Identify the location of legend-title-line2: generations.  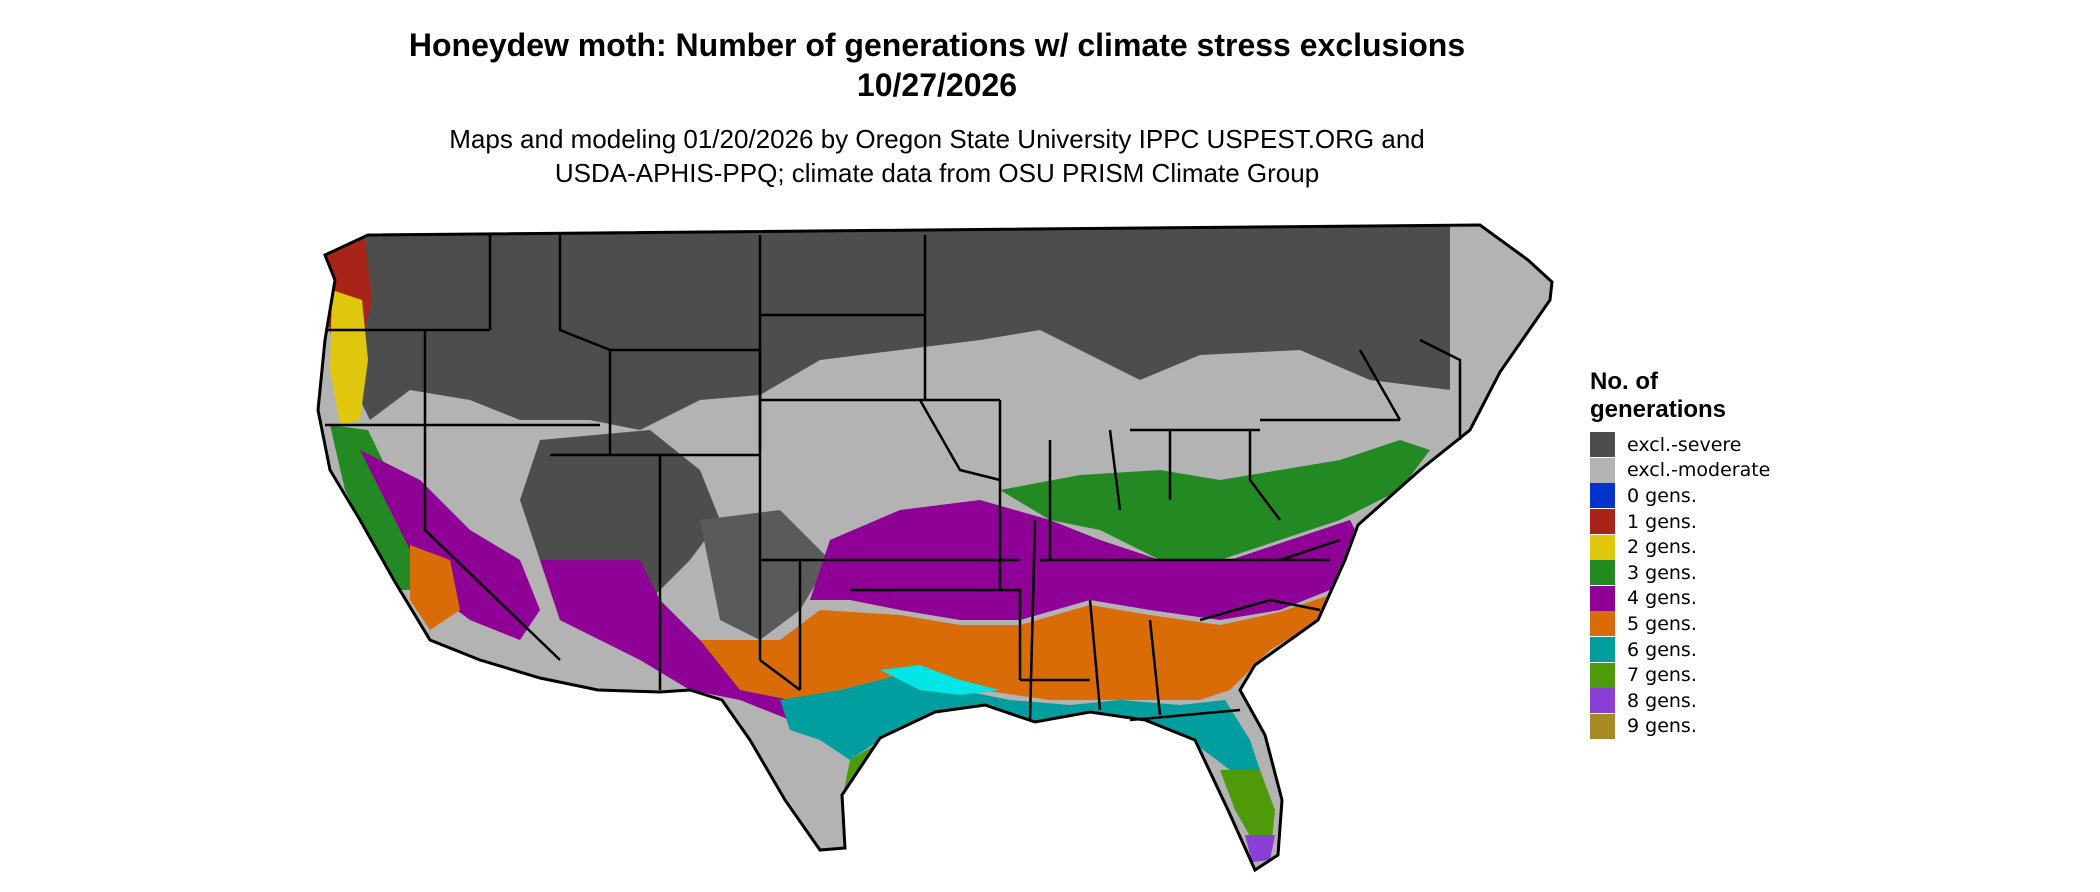
(1658, 409).